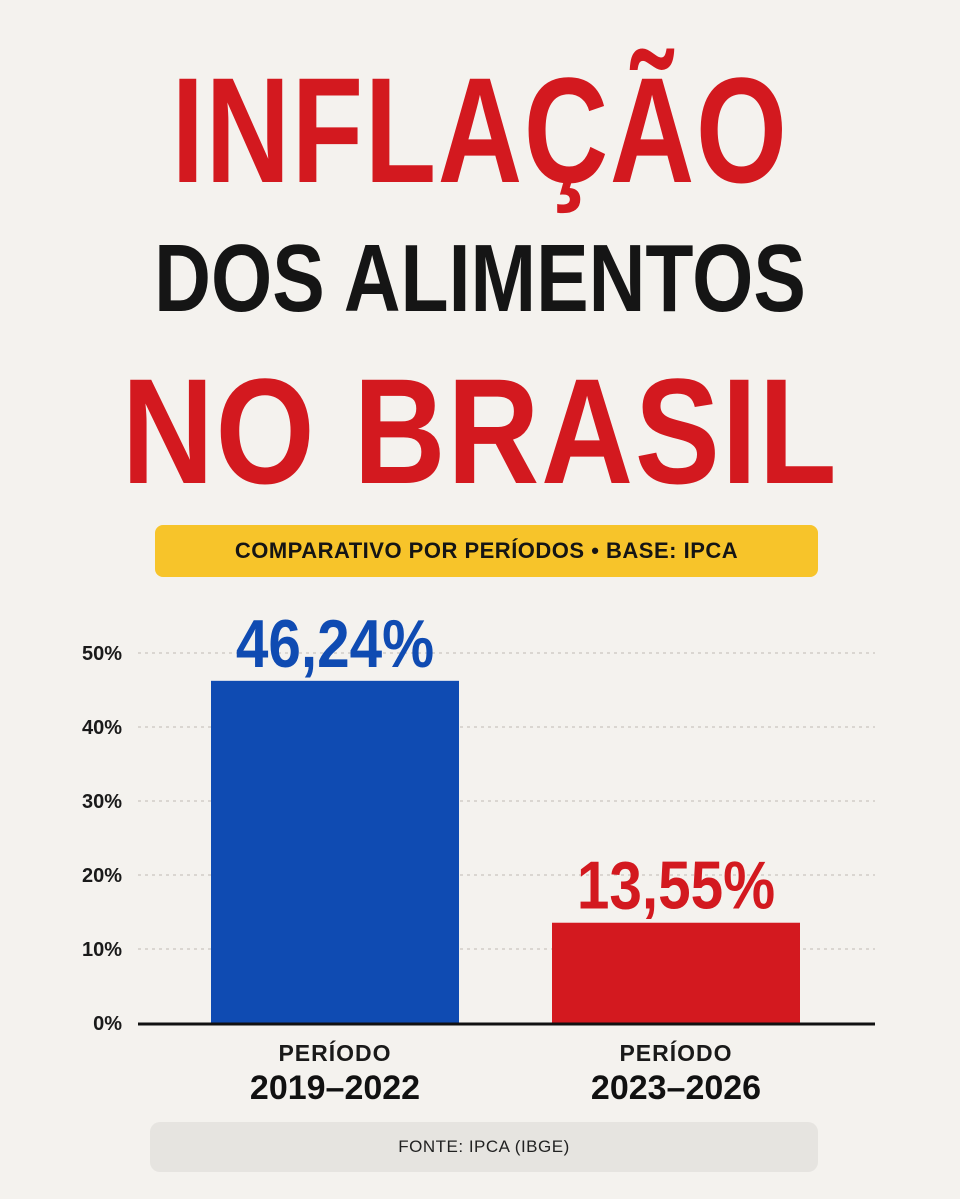 The image size is (960, 1199). What do you see at coordinates (480, 431) in the screenshot?
I see `title-line-brasil: NO BRASIL` at bounding box center [480, 431].